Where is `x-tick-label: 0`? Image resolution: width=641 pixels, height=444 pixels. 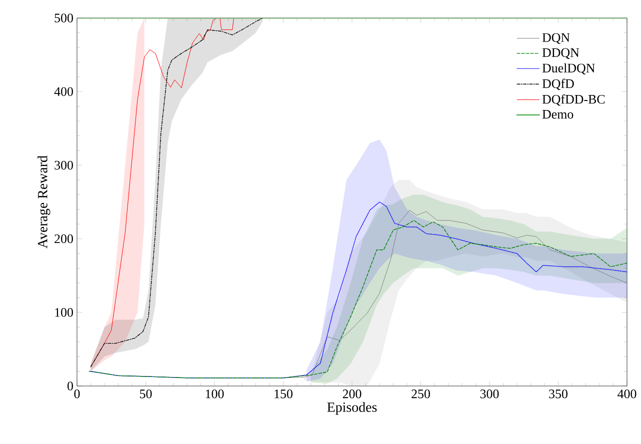
x-tick-label: 0 is located at coordinates (77, 394).